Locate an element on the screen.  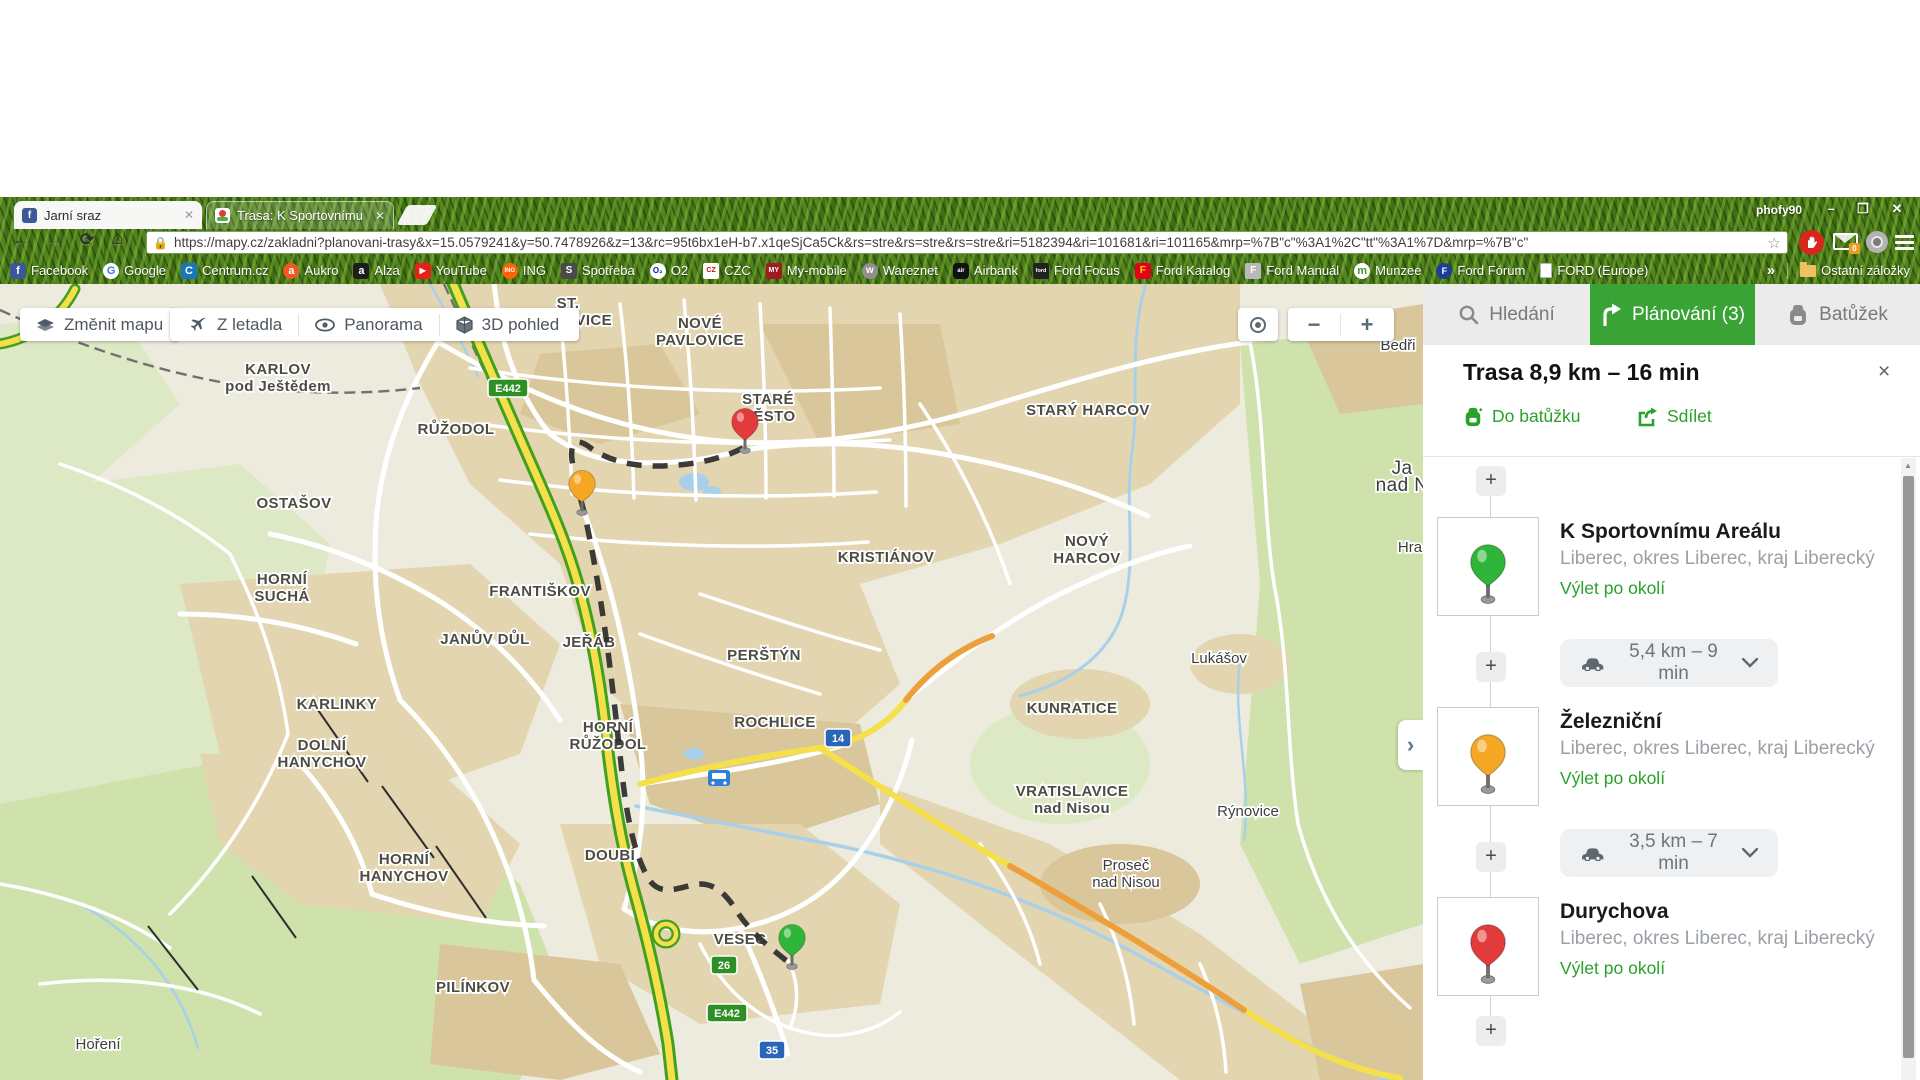
bookmark-airbank: air Airbank is located at coordinates (985, 270).